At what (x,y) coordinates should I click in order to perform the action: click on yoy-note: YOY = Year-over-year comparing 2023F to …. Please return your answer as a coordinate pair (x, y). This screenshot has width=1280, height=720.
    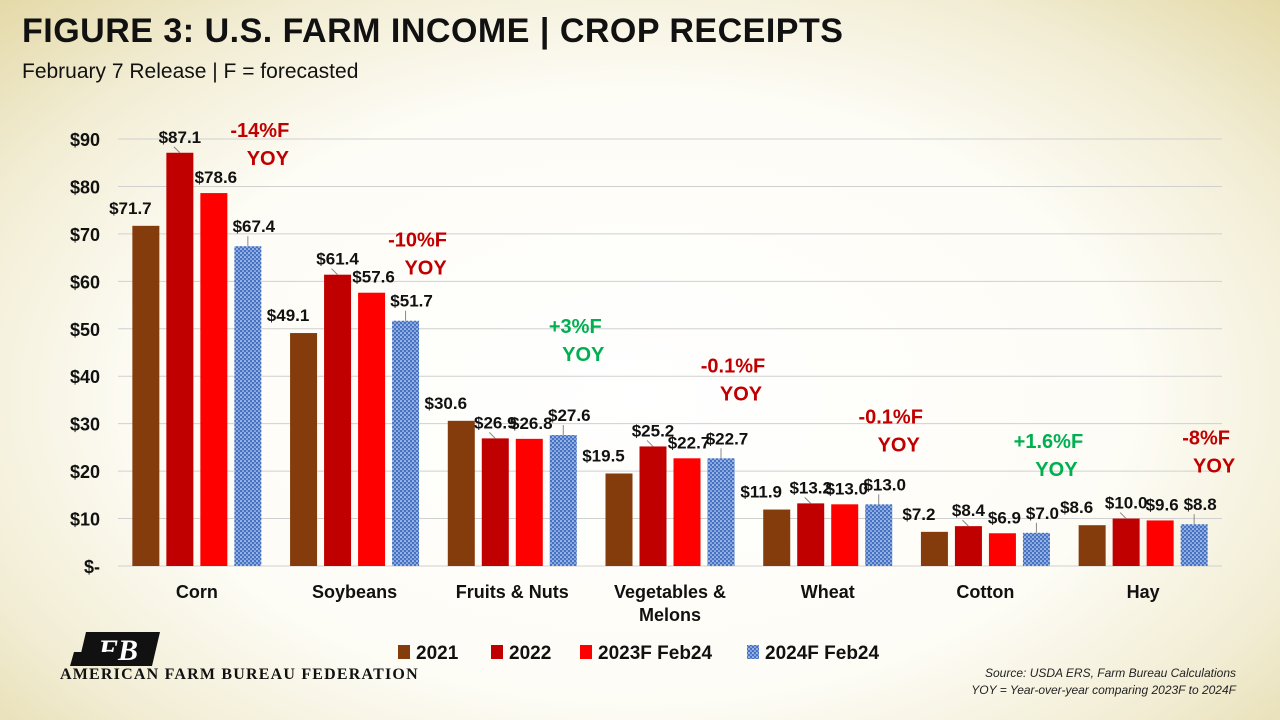
    Looking at the image, I should click on (1103, 690).